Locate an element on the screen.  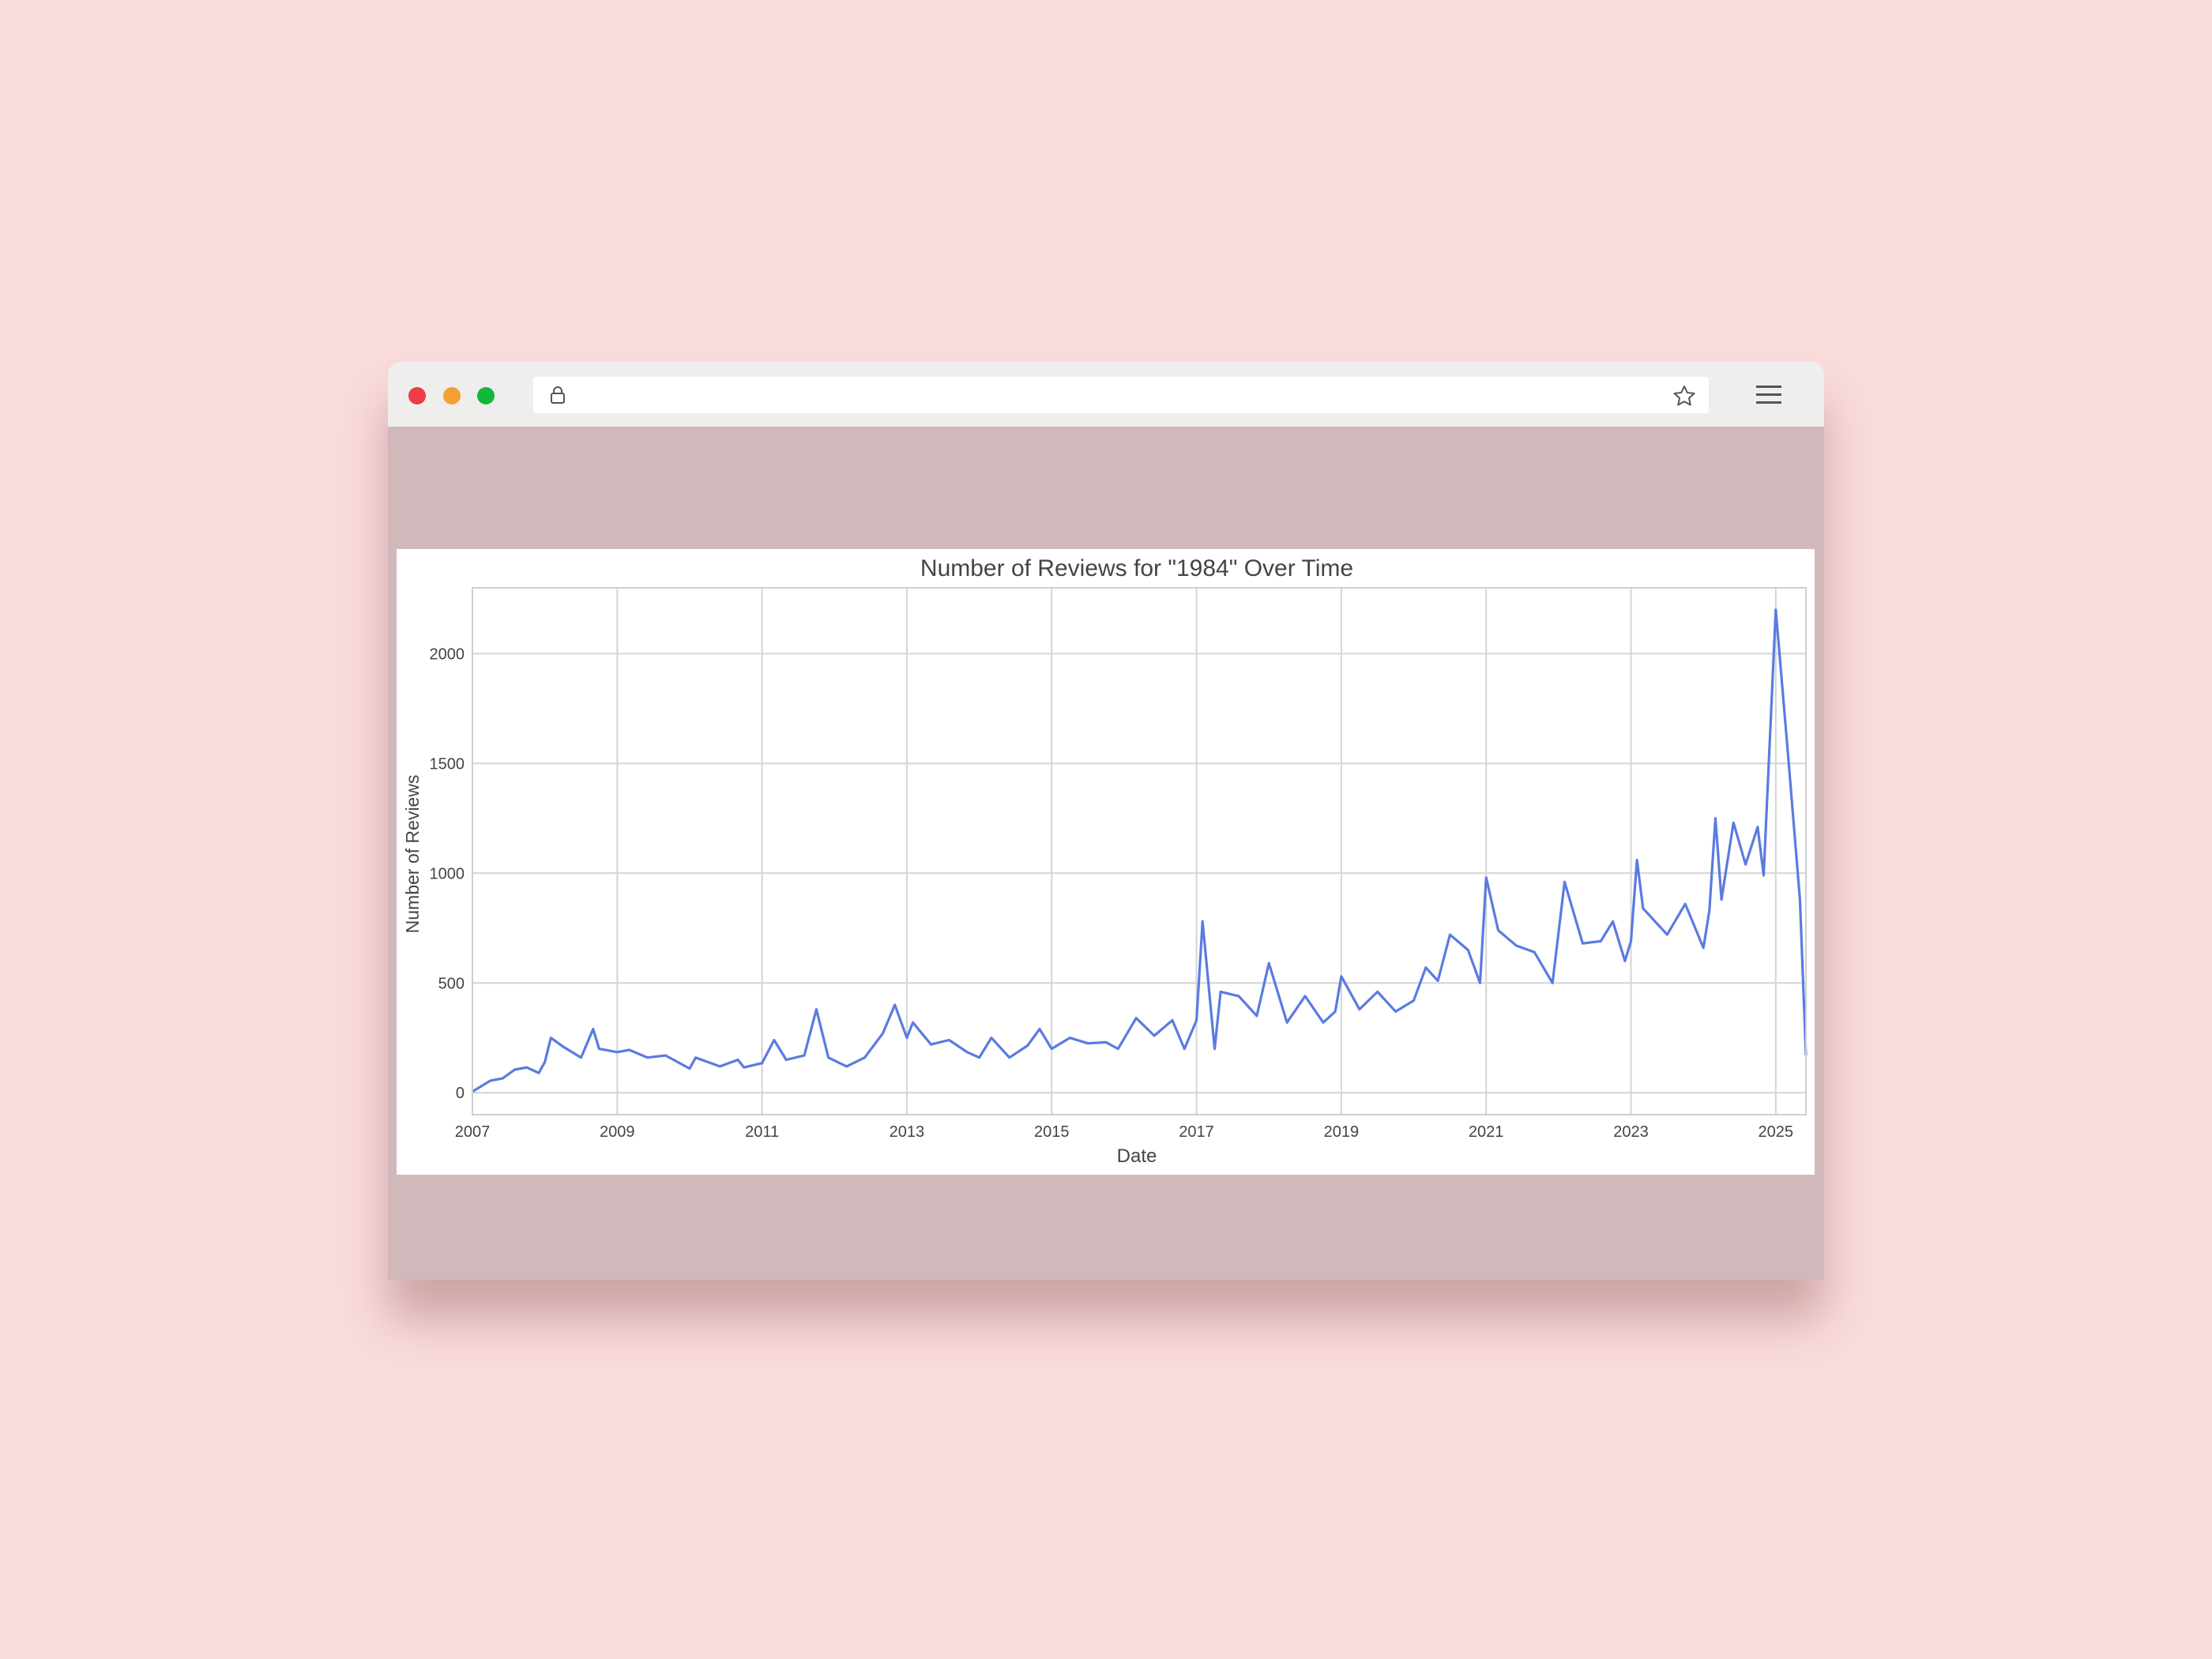
x-tick-label: 2007 is located at coordinates (473, 1132).